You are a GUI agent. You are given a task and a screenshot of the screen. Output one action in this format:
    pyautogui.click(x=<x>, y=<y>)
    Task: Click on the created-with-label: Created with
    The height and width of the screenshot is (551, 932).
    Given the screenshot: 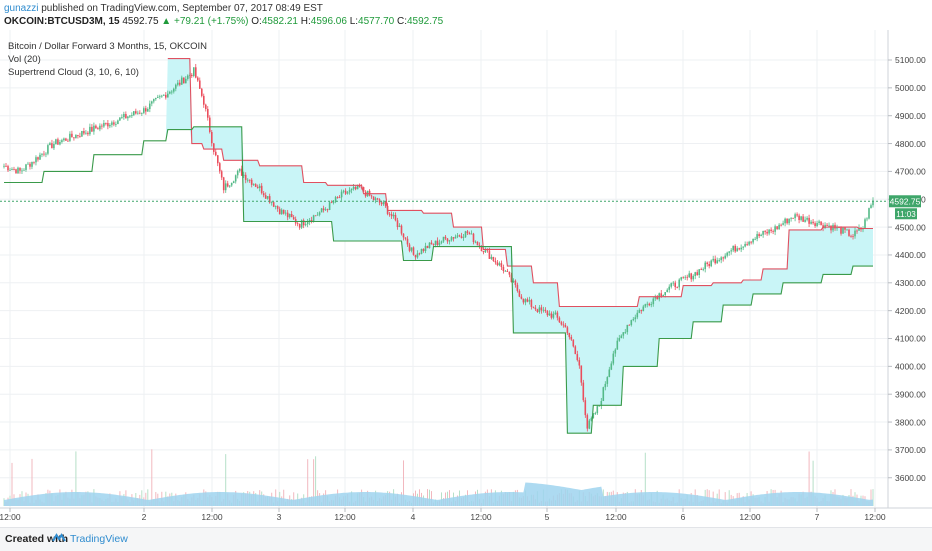 What is the action you would take?
    pyautogui.click(x=37, y=539)
    